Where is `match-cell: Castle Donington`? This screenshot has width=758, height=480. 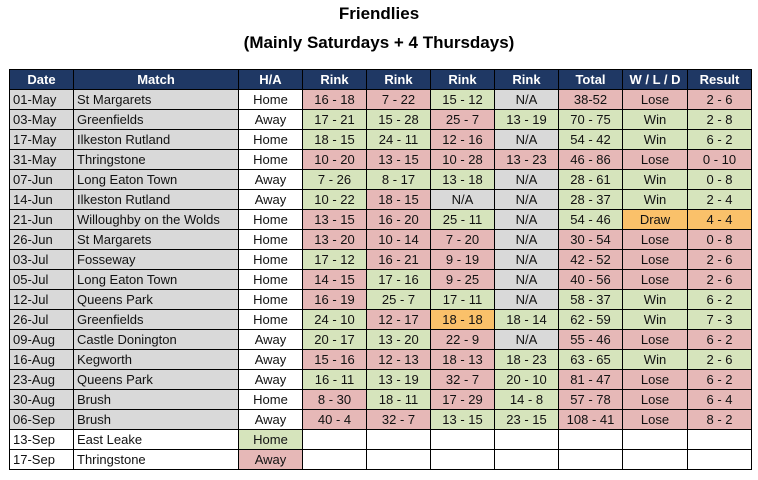 match-cell: Castle Donington is located at coordinates (156, 339).